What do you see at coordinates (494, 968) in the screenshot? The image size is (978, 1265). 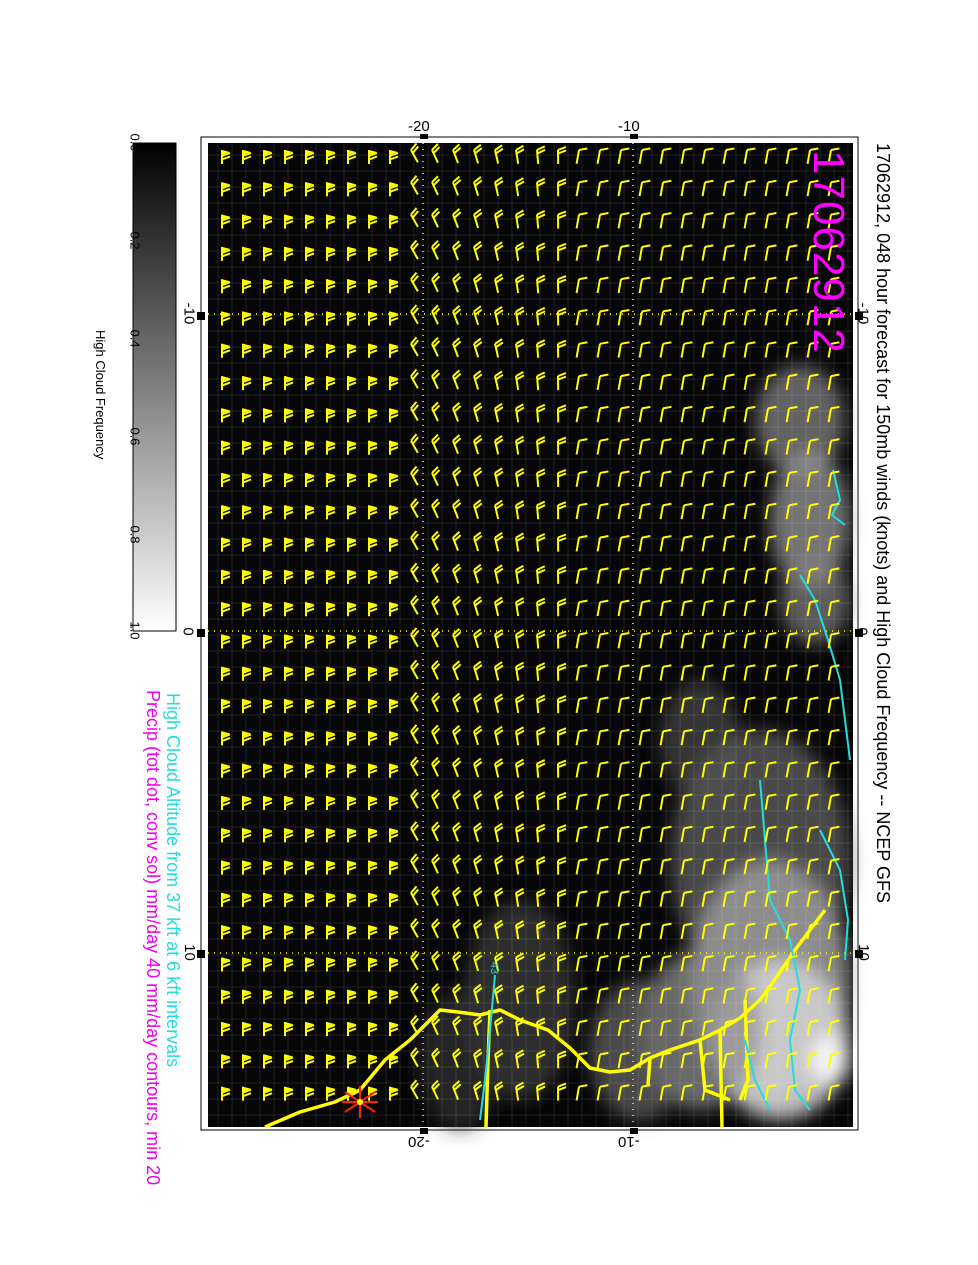 I see `contour-label: 43` at bounding box center [494, 968].